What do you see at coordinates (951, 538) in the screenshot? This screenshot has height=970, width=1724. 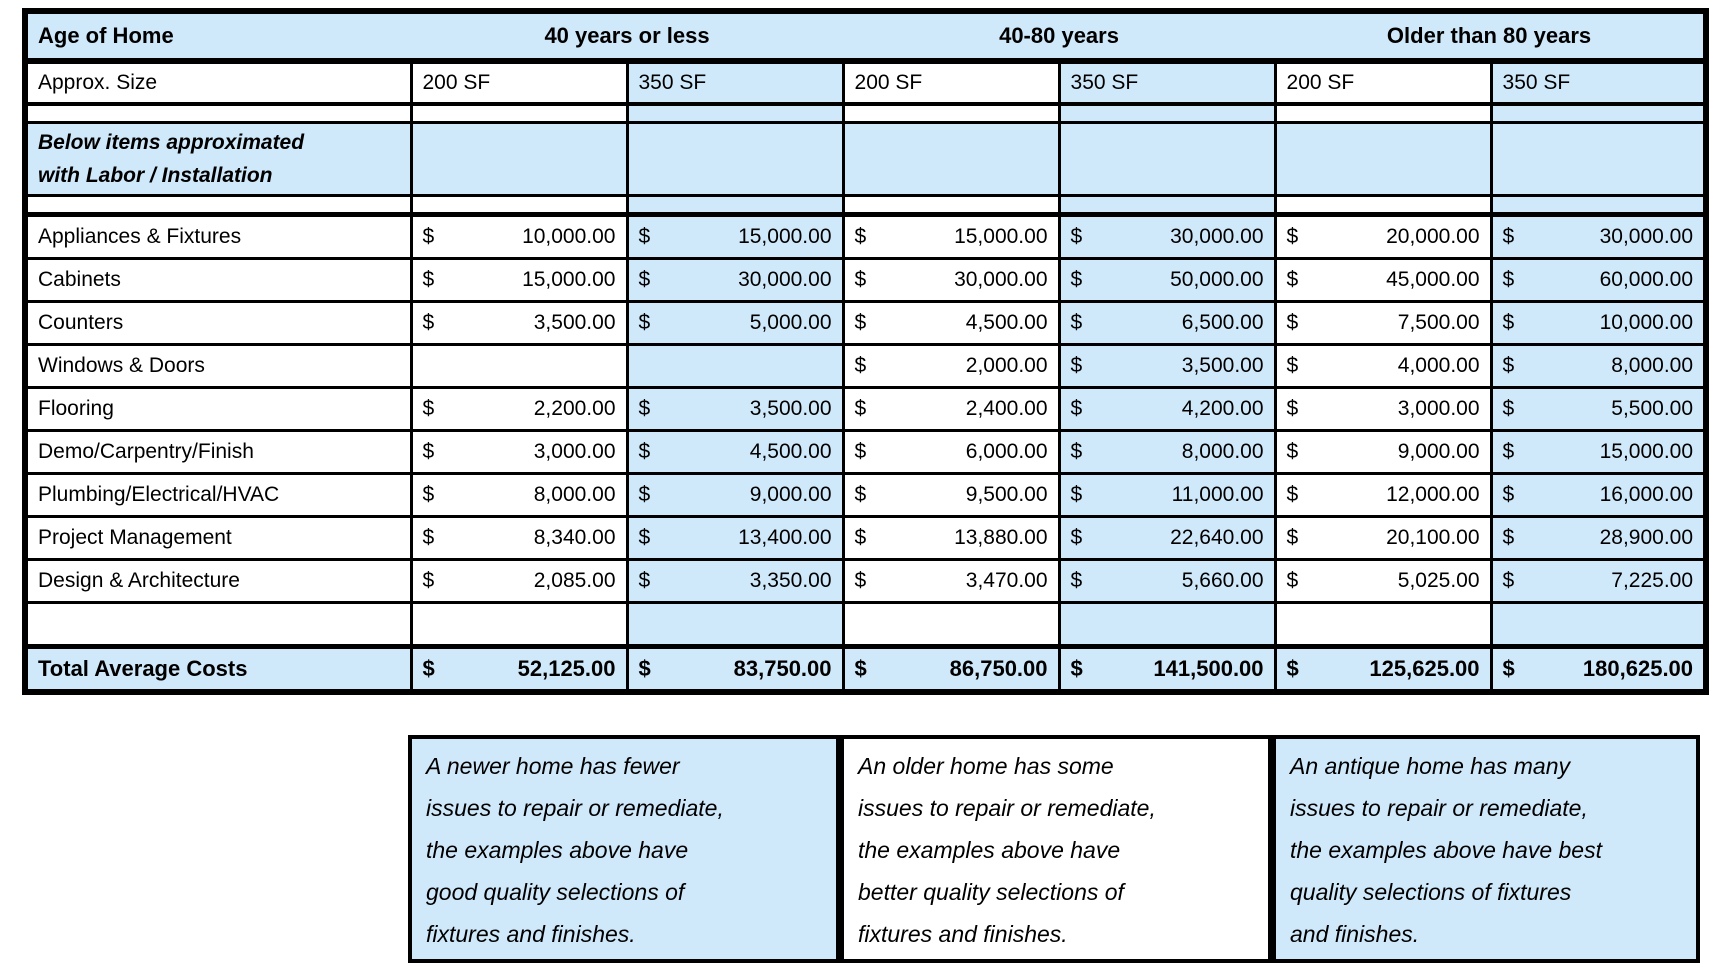 I see `money-cell: $13,880.00` at bounding box center [951, 538].